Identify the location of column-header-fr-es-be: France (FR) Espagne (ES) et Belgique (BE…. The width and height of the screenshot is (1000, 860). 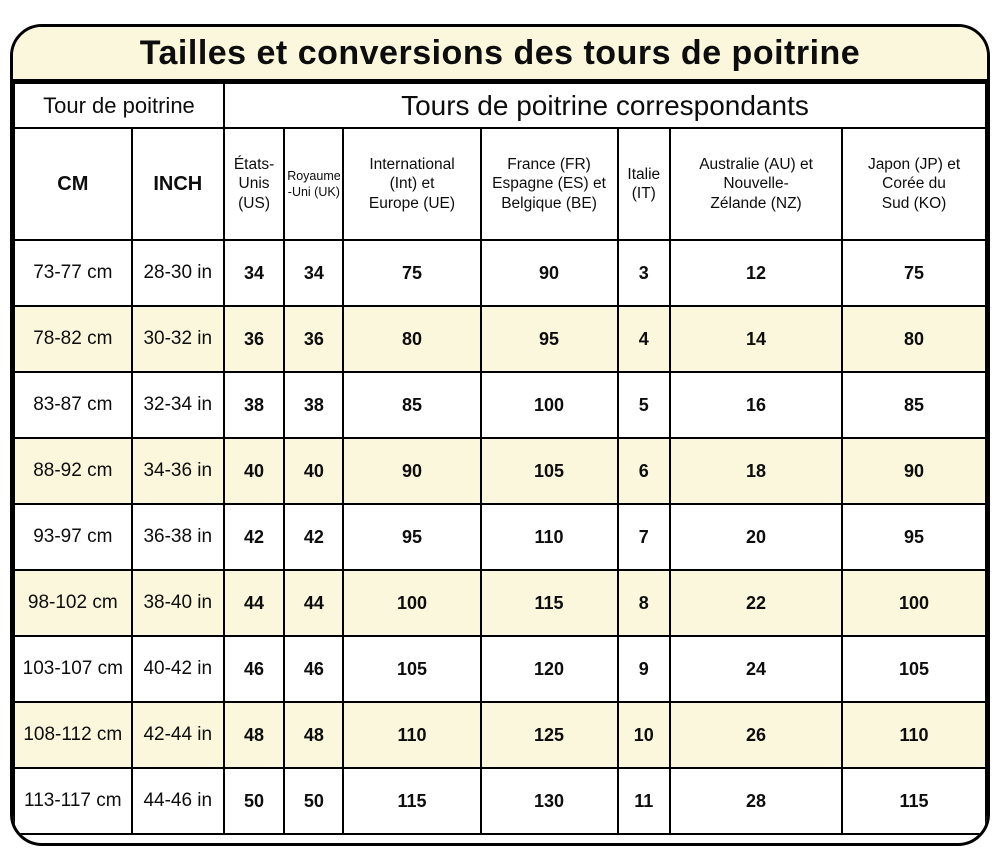
(549, 184).